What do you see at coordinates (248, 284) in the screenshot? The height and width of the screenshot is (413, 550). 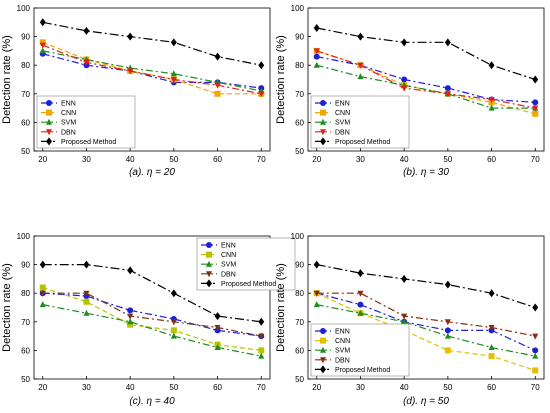 I see `legend-label: Proposed Method` at bounding box center [248, 284].